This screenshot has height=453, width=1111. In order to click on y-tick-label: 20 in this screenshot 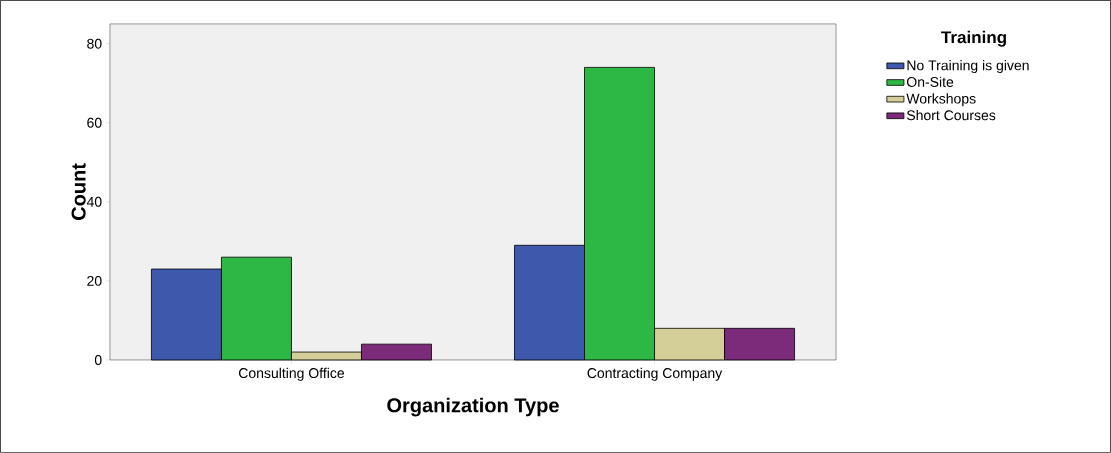, I will do `click(94, 280)`.